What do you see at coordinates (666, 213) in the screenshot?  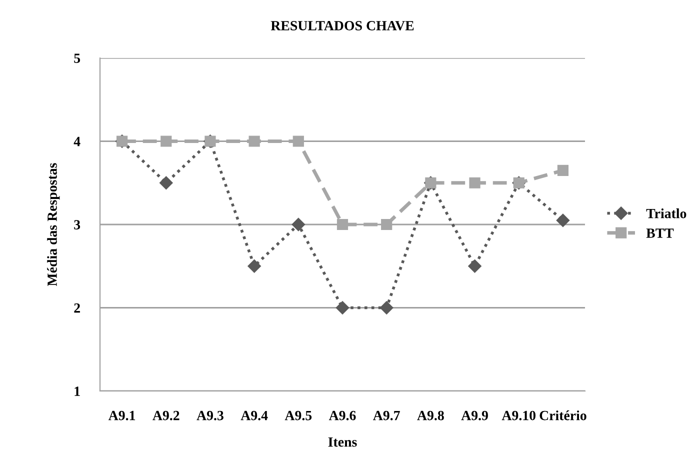 I see `legend-label: Triatlo` at bounding box center [666, 213].